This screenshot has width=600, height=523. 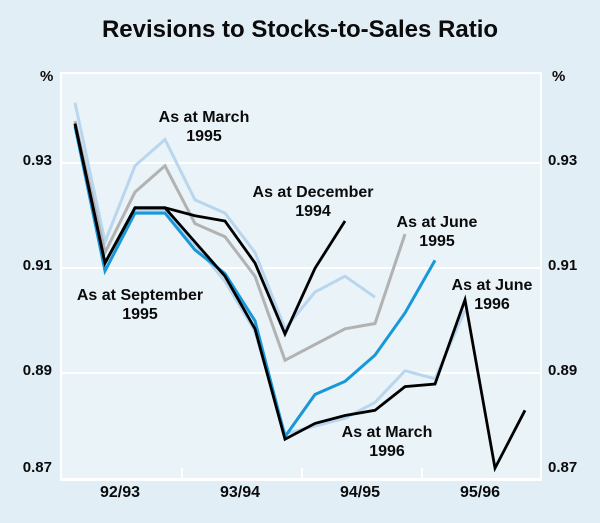 I want to click on y-tick-label-left: 0.87, so click(x=37, y=467).